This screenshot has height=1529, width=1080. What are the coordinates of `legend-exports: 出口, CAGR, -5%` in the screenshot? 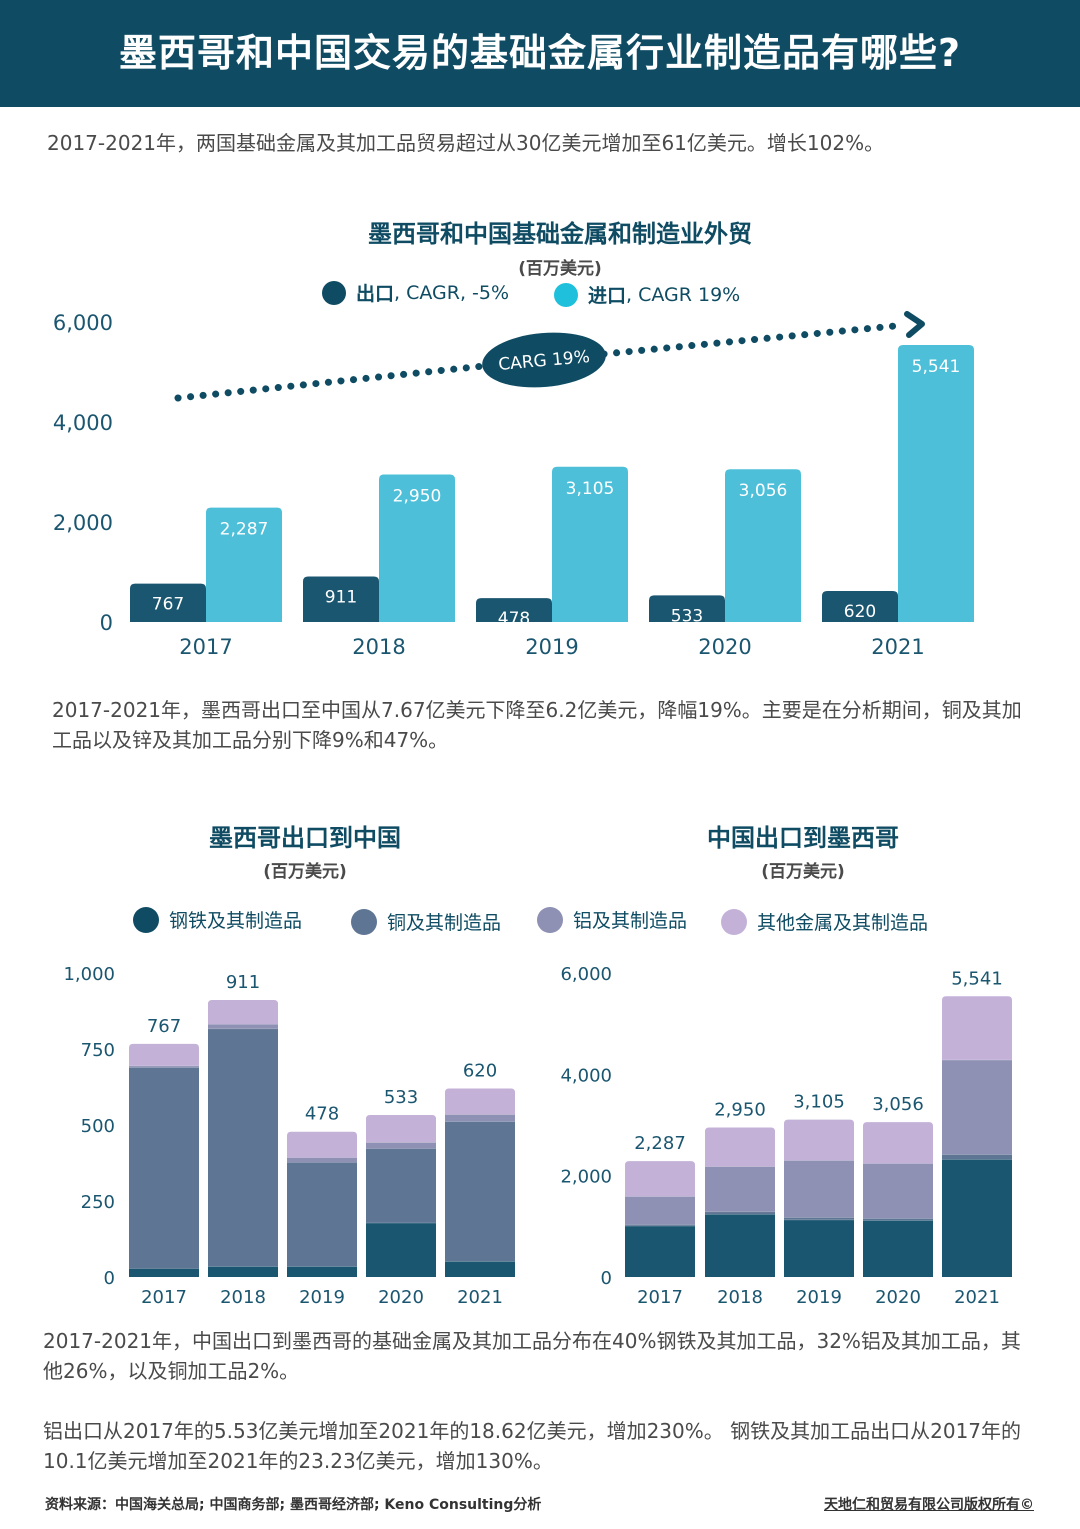 It's located at (415, 292).